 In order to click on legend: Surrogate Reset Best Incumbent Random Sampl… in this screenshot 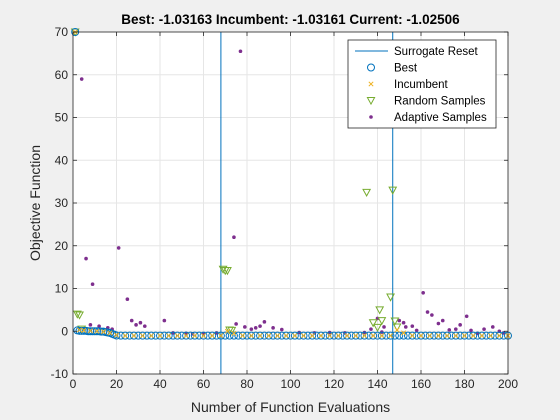, I will do `click(422, 84)`.